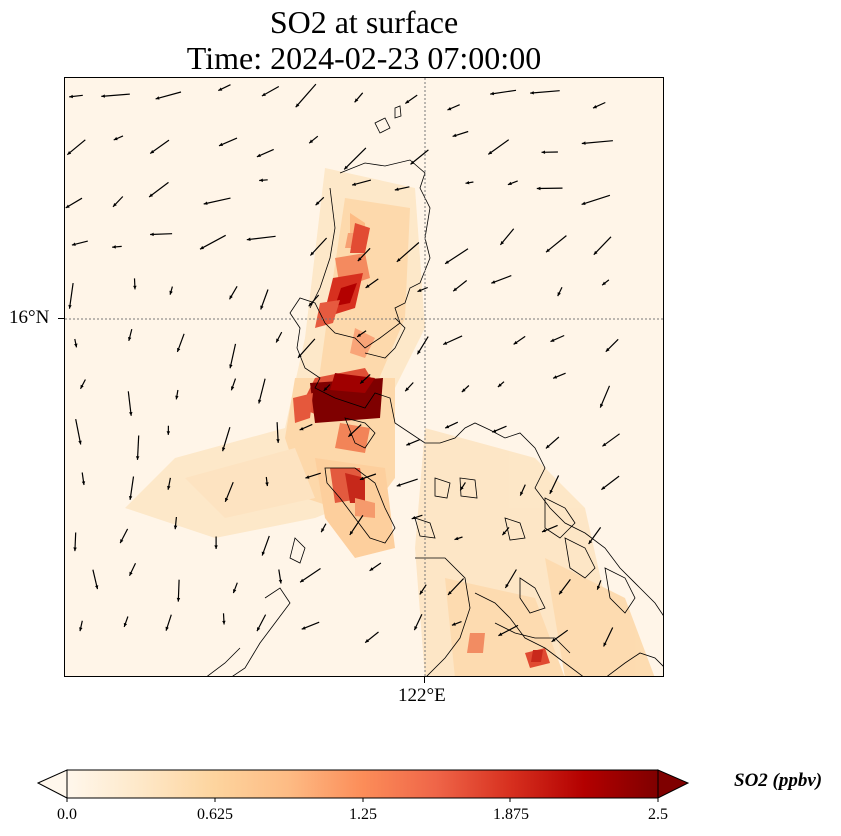  What do you see at coordinates (658, 814) in the screenshot?
I see `colorbar-tick-4: 2.5` at bounding box center [658, 814].